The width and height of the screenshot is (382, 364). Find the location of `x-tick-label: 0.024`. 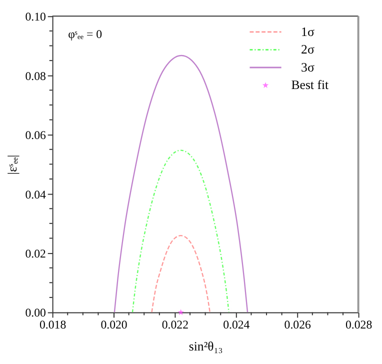

x-tick-label: 0.024 is located at coordinates (236, 325).